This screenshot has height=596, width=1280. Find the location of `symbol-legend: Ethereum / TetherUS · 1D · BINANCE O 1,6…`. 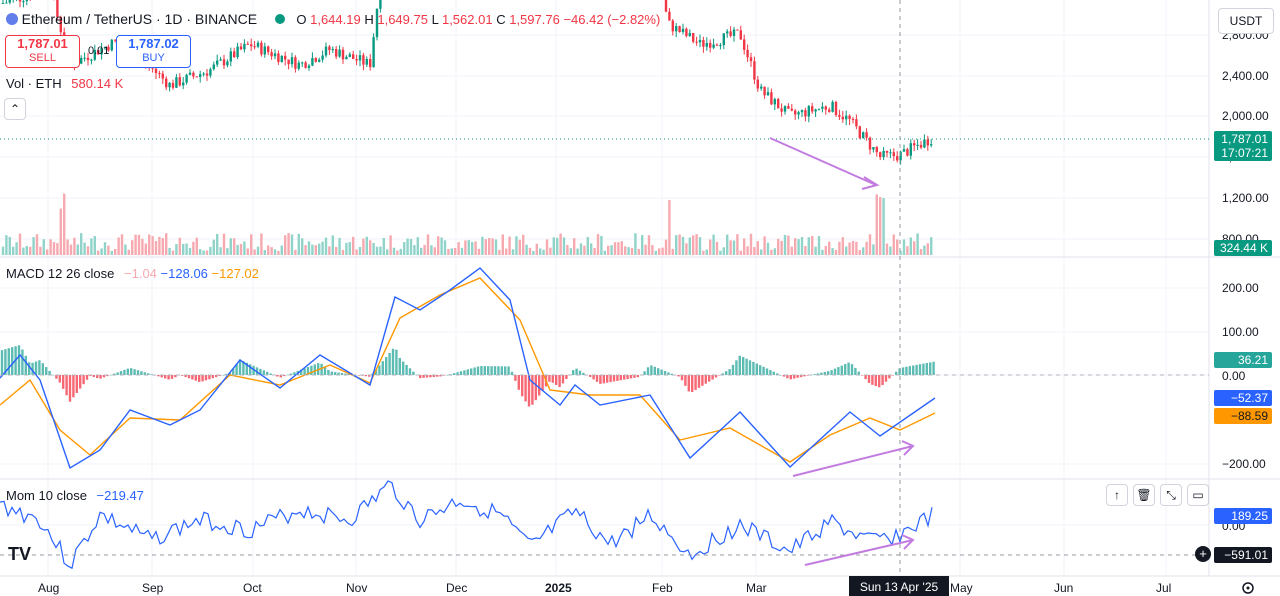

symbol-legend: Ethereum / TetherUS · 1D · BINANCE O 1,6… is located at coordinates (333, 19).